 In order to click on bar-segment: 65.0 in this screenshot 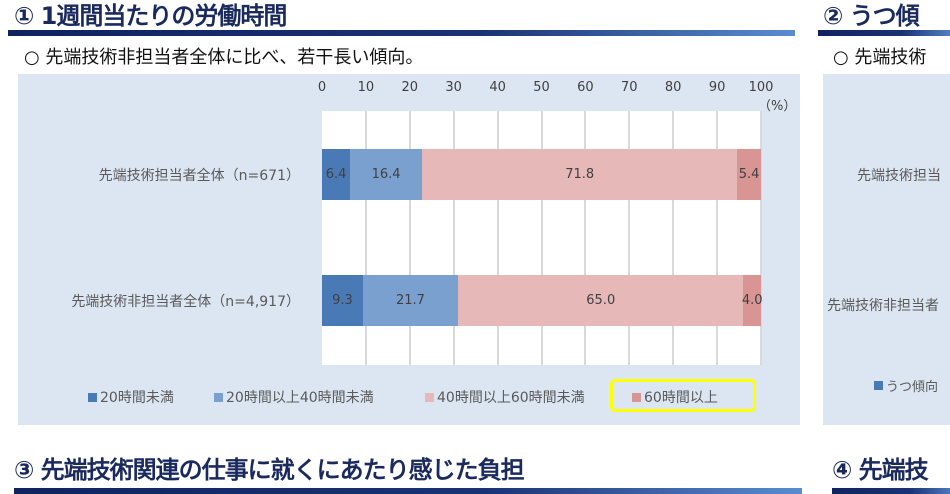, I will do `click(601, 300)`.